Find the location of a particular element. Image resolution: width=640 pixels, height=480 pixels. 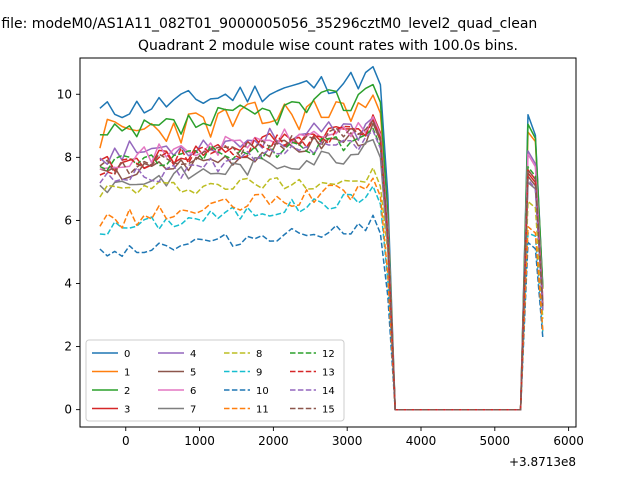

x-tick-label: 5000 is located at coordinates (495, 441).